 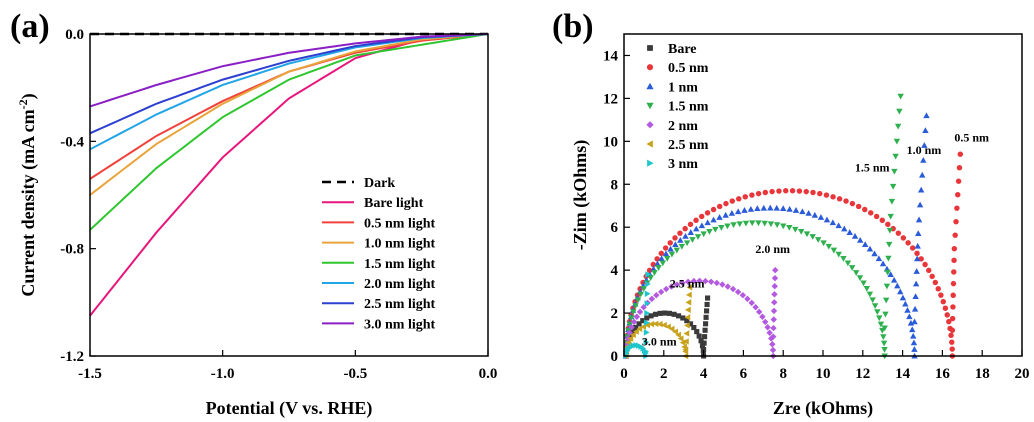 What do you see at coordinates (400, 223) in the screenshot?
I see `legend-label-2: 0.5 nm light` at bounding box center [400, 223].